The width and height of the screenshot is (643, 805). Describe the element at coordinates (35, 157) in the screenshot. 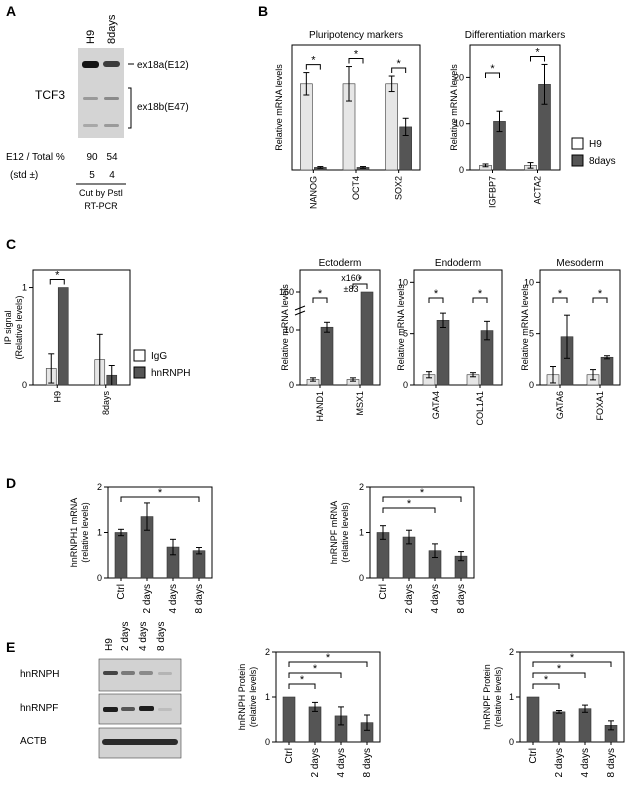

I see `ratio-label: E12 / Total %` at that location.